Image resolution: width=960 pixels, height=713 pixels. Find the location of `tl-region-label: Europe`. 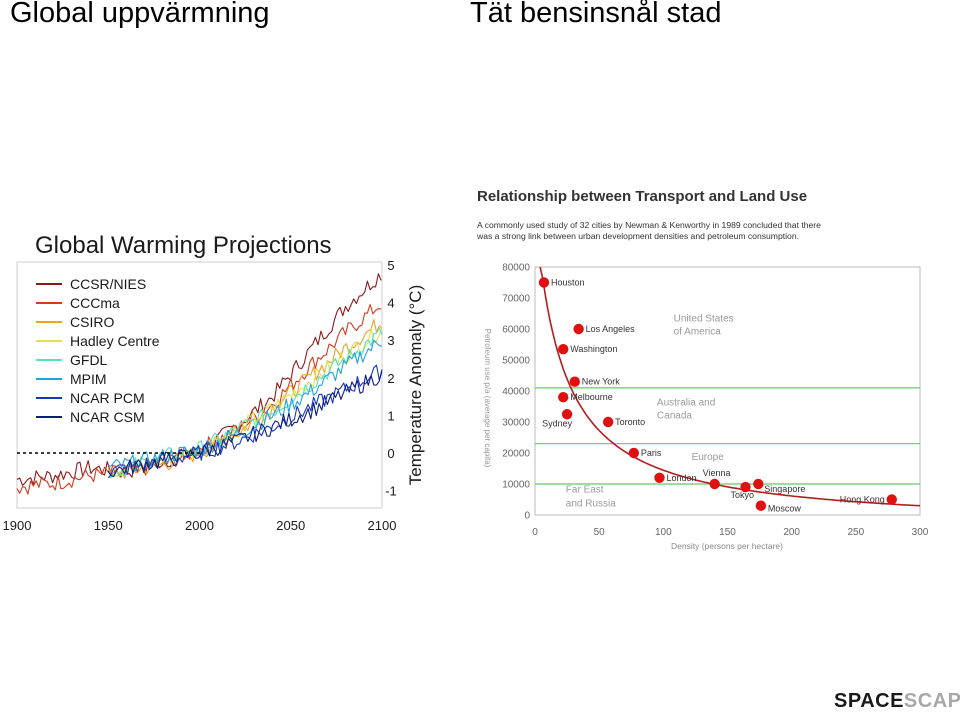

tl-region-label: Europe is located at coordinates (708, 457).